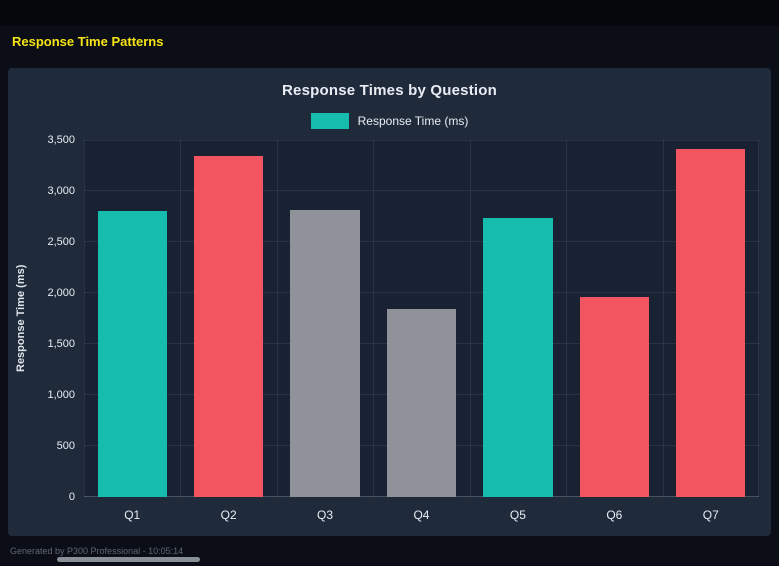 The width and height of the screenshot is (779, 566). I want to click on chart-legend: Response Time (ms), so click(389, 121).